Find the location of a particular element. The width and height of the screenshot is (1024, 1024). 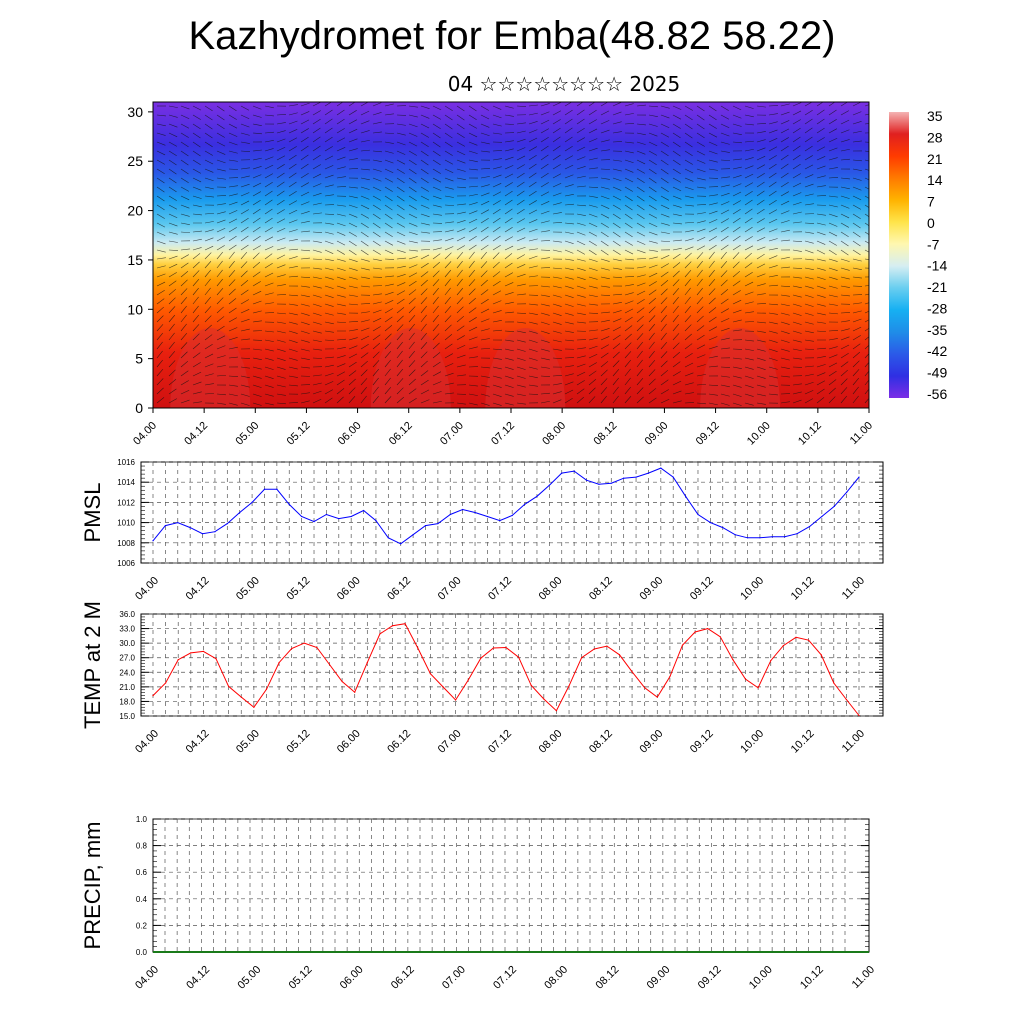

pmsl-y-tick-label: 1016 is located at coordinates (126, 462).